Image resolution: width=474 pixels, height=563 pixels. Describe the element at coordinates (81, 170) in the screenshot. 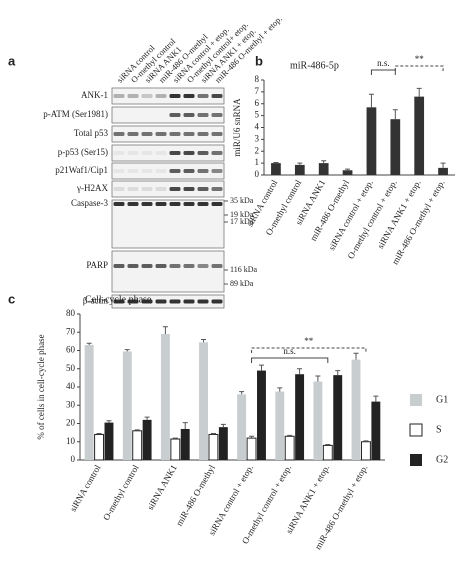

I see `row-label: p21Waf1/Cip1` at that location.